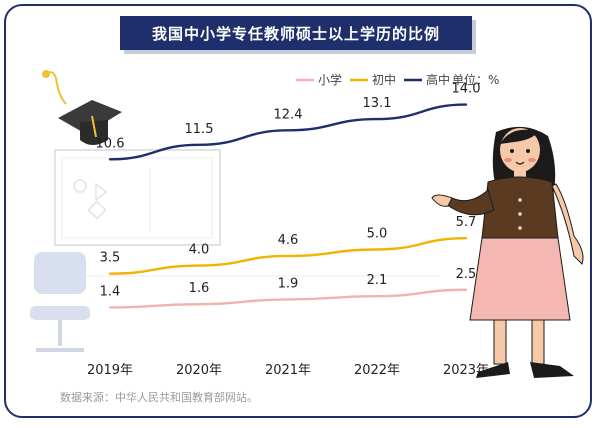 This screenshot has width=600, height=428. Describe the element at coordinates (110, 291) in the screenshot. I see `data-label: 1.4` at that location.